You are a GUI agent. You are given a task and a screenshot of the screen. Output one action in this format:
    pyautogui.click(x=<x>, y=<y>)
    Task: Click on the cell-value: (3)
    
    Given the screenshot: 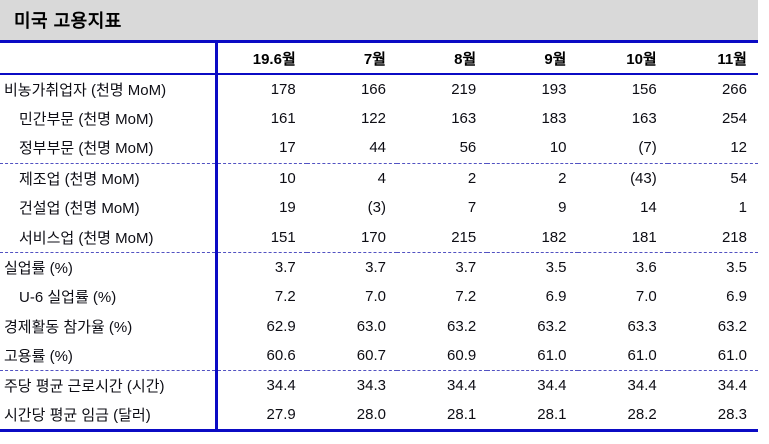 What is the action you would take?
    pyautogui.click(x=376, y=208)
    